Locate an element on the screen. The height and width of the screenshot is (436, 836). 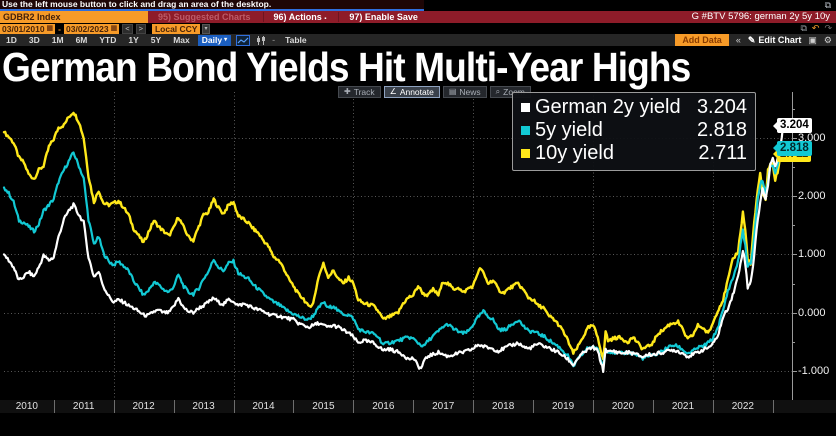
y-axis-tick-label: 1.000 is located at coordinates (812, 254).